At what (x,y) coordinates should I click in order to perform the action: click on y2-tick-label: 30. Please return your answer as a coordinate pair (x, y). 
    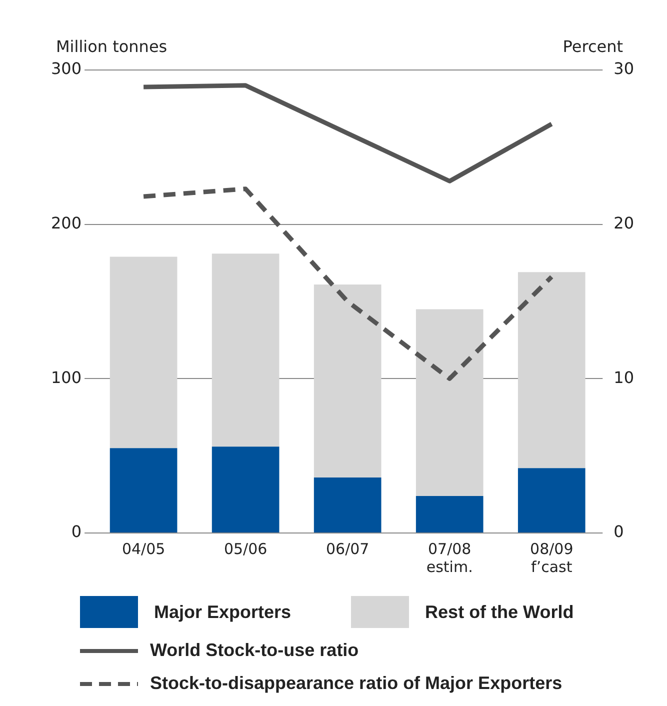
    Looking at the image, I should click on (624, 68).